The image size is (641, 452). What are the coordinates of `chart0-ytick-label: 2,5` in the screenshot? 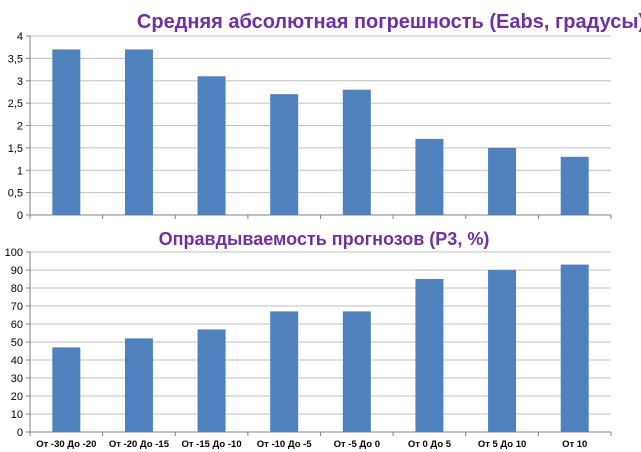 It's located at (15, 104).